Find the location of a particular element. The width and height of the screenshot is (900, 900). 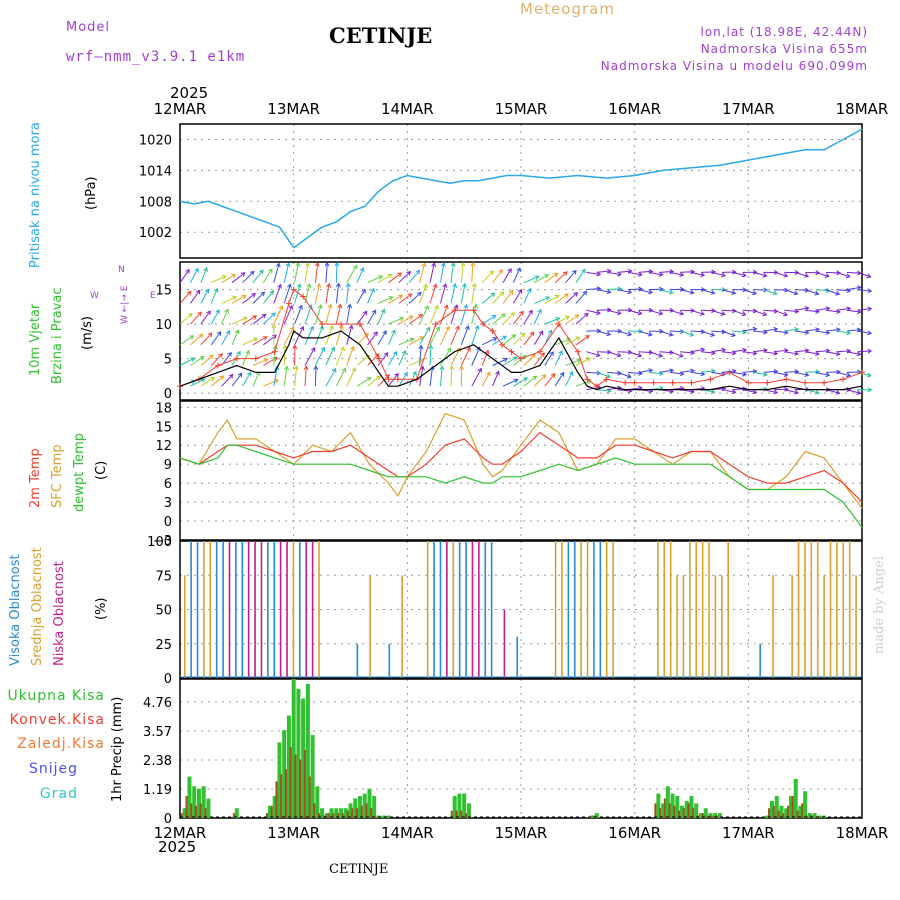

temp-panel-frame is located at coordinates (521, 470).